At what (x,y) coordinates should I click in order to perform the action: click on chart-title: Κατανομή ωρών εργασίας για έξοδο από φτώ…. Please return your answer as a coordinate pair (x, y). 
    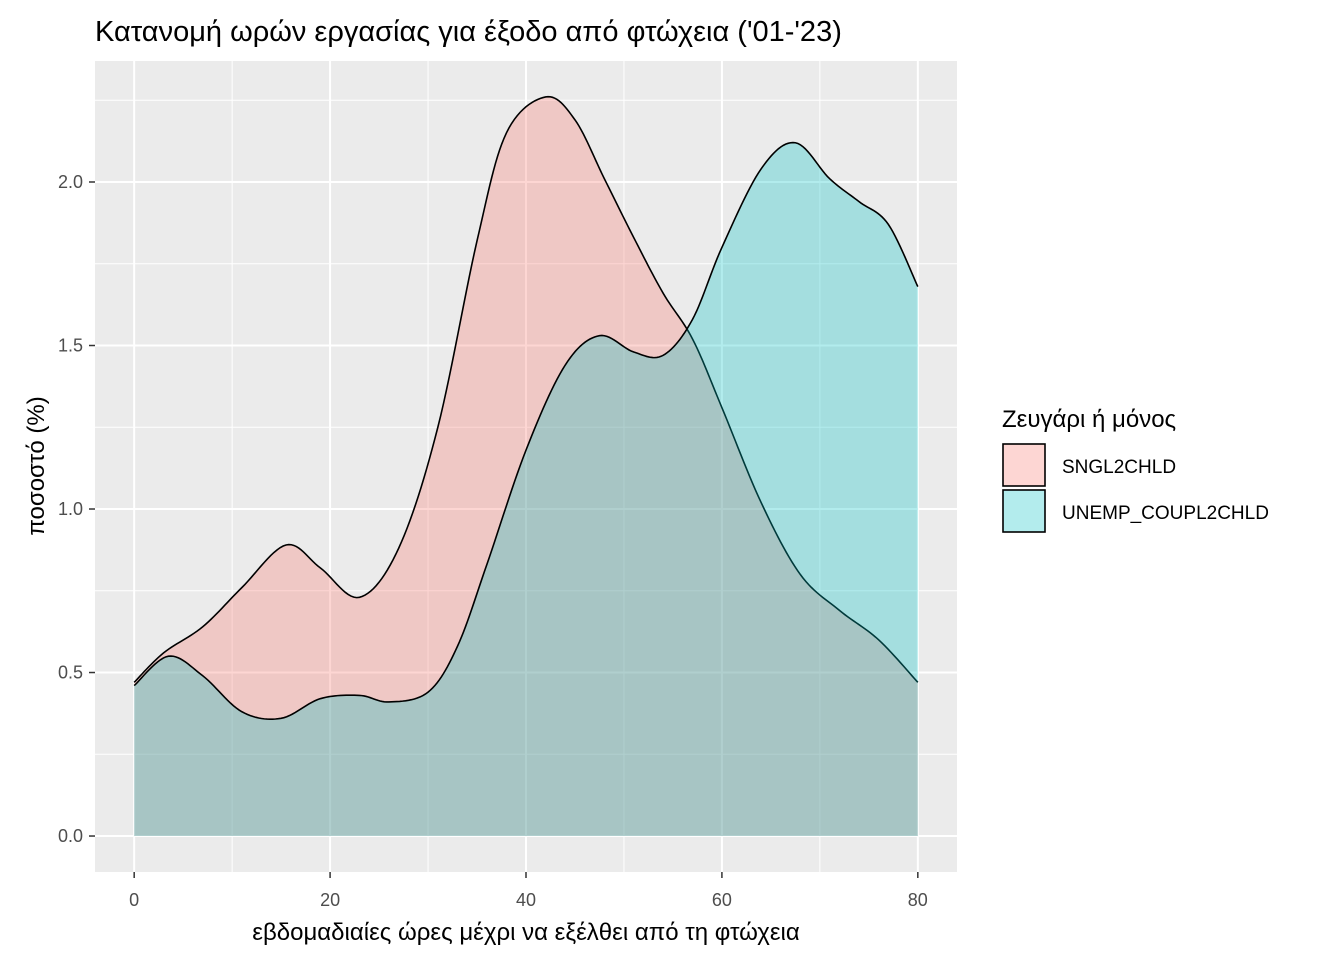
    Looking at the image, I should click on (468, 32).